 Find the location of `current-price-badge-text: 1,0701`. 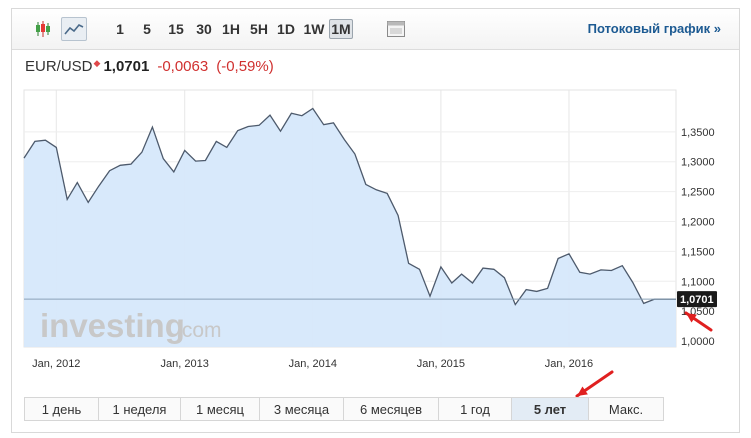

current-price-badge-text: 1,0701 is located at coordinates (697, 300).